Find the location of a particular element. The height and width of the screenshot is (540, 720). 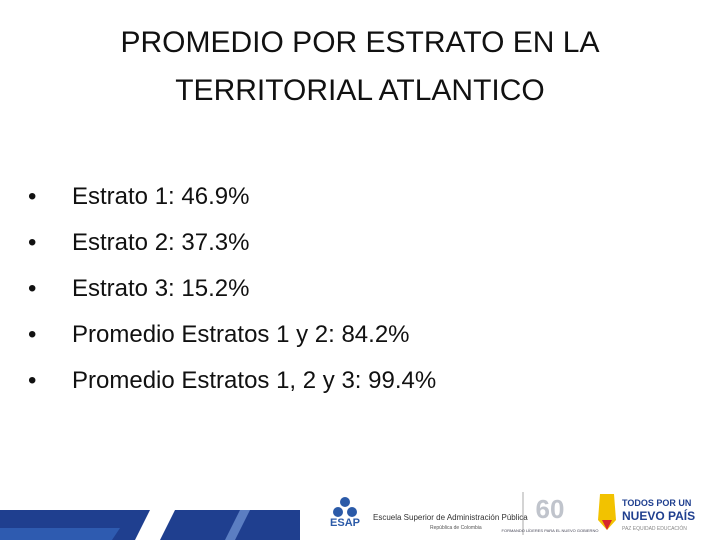

bullet-item: Estrato 1: 46.9% is located at coordinates (232, 197).